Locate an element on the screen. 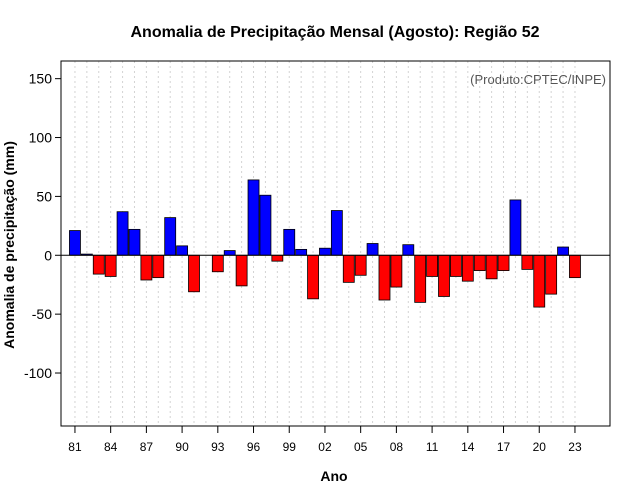 This screenshot has width=640, height=500. bar-2007 is located at coordinates (384, 277).